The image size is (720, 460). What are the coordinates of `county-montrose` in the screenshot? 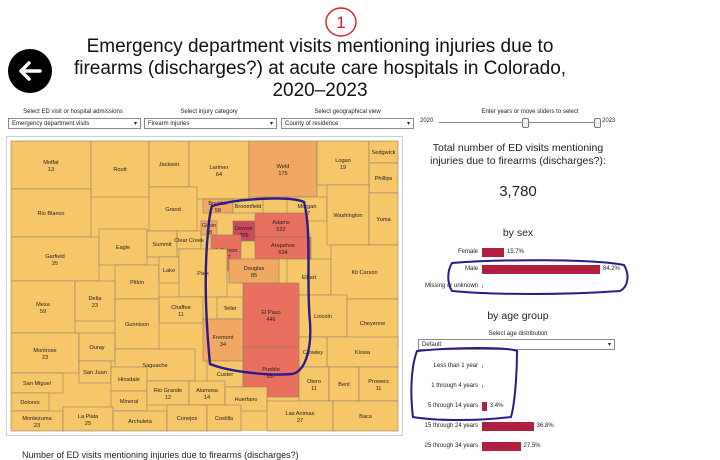 It's located at (45, 353).